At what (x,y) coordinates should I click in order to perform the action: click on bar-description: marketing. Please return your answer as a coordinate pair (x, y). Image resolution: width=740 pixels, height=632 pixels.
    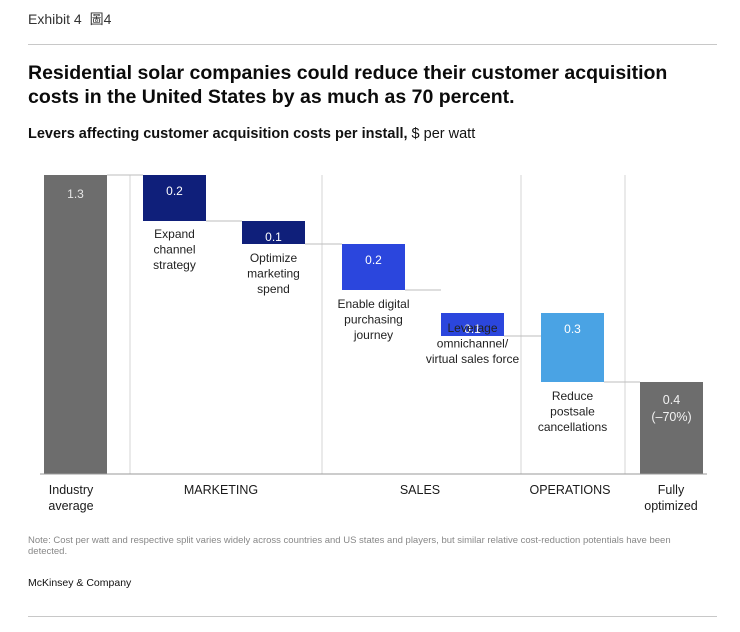
    Looking at the image, I should click on (273, 274).